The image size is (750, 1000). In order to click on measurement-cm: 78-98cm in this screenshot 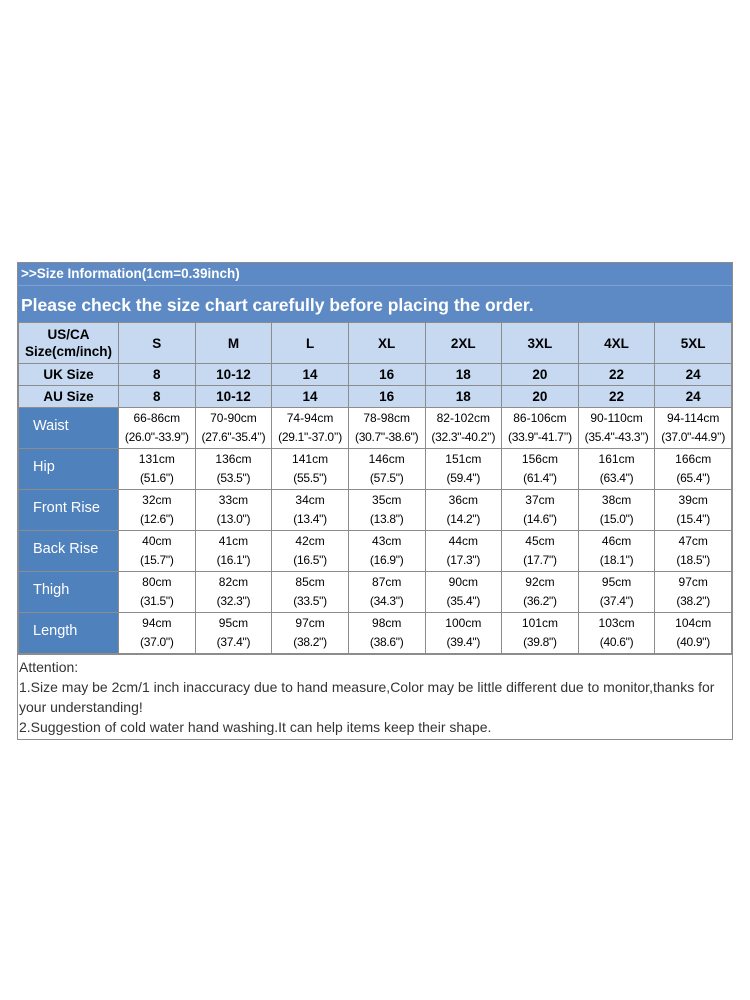, I will do `click(387, 418)`.